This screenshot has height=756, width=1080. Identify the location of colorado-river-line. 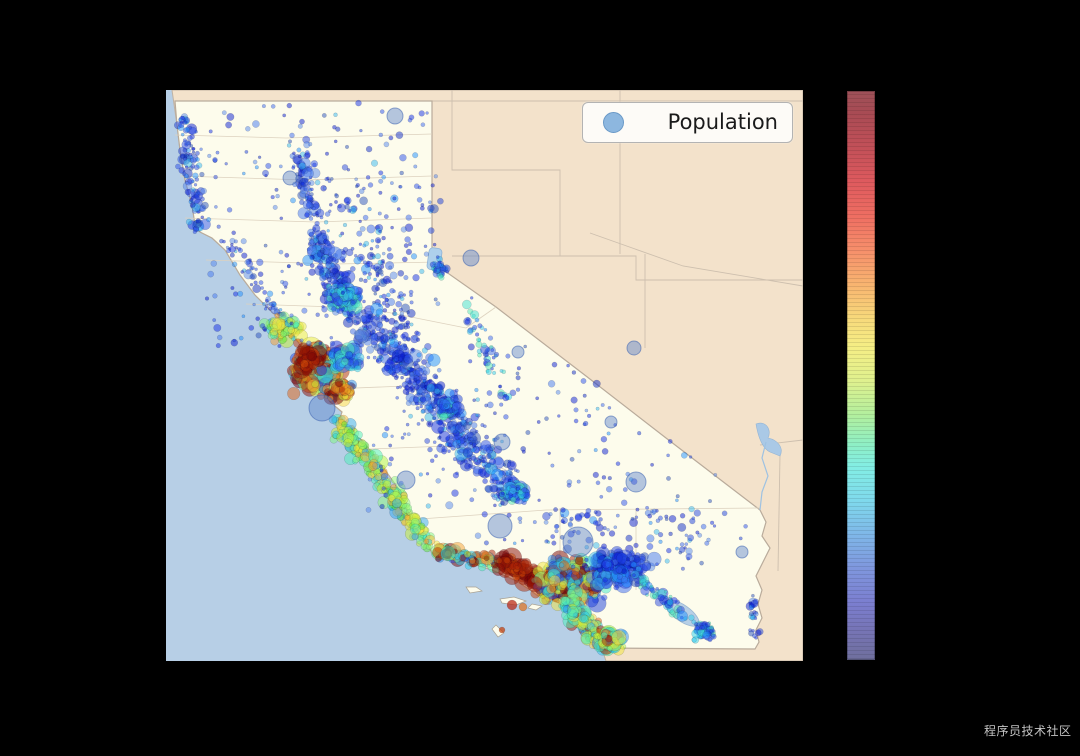
(764, 476).